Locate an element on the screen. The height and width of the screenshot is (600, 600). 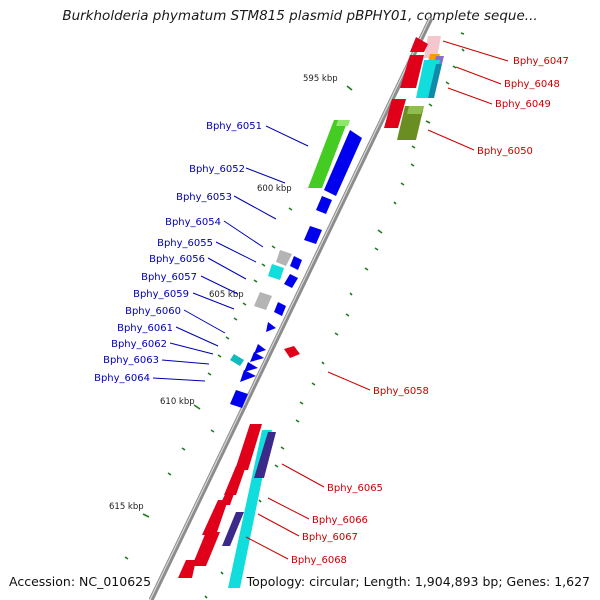
gene-label: Bphy_6061 is located at coordinates (145, 328).